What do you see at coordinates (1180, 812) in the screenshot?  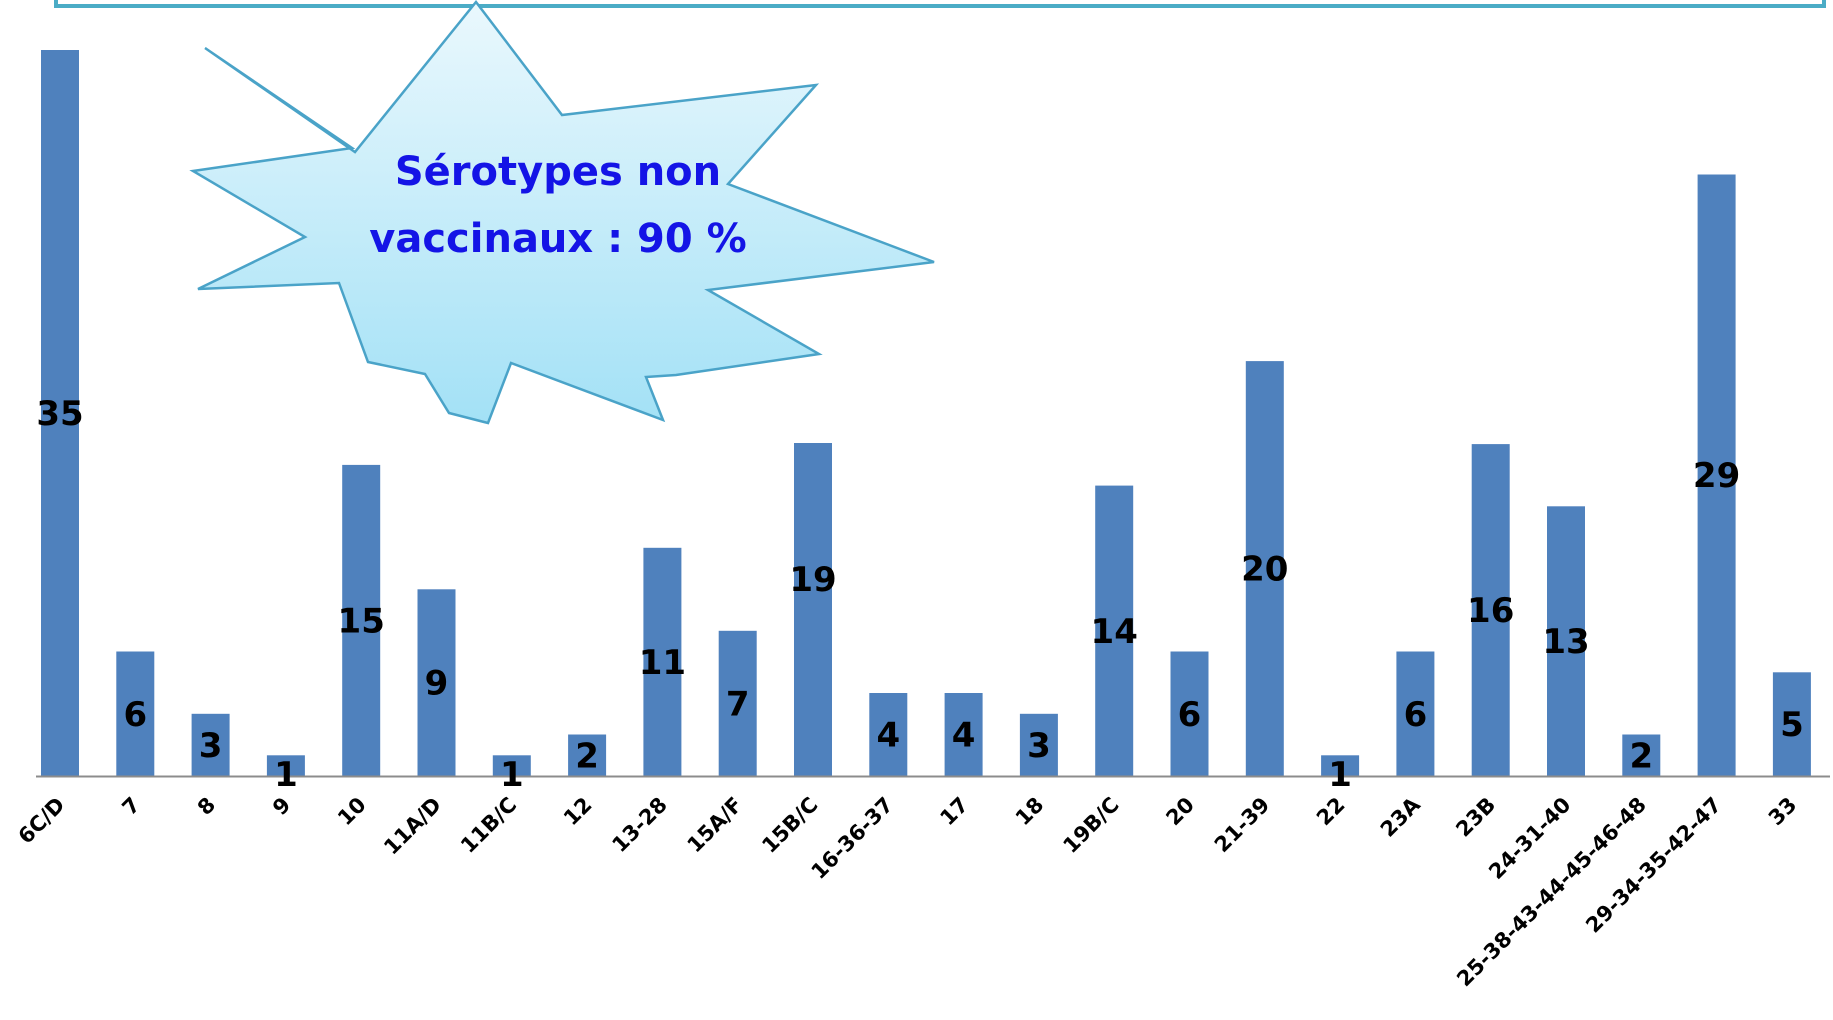 I see `x-tick-label: 20` at bounding box center [1180, 812].